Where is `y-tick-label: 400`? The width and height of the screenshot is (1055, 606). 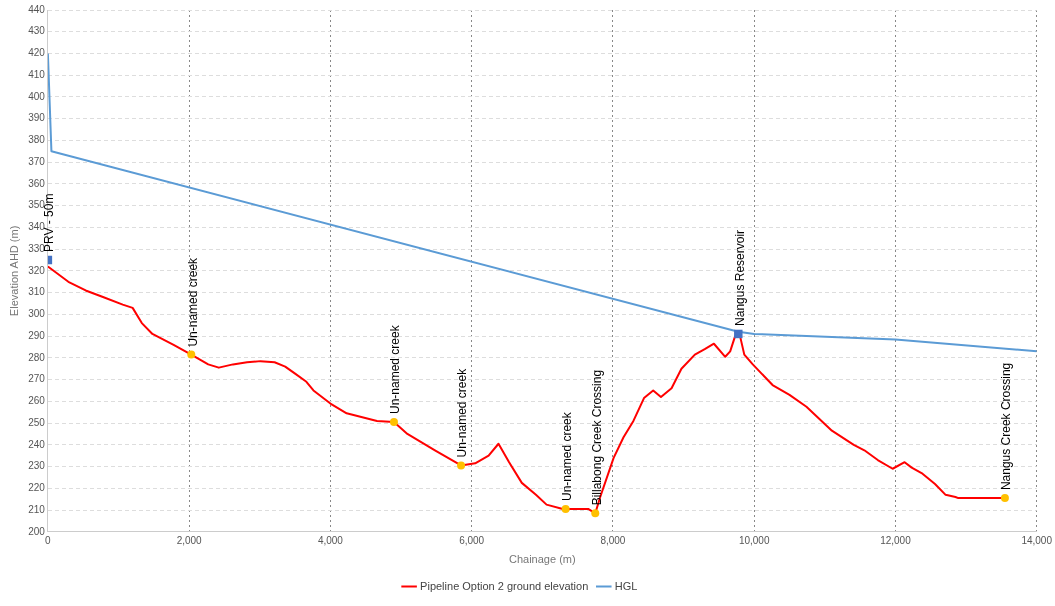
y-tick-label: 400 is located at coordinates (37, 96).